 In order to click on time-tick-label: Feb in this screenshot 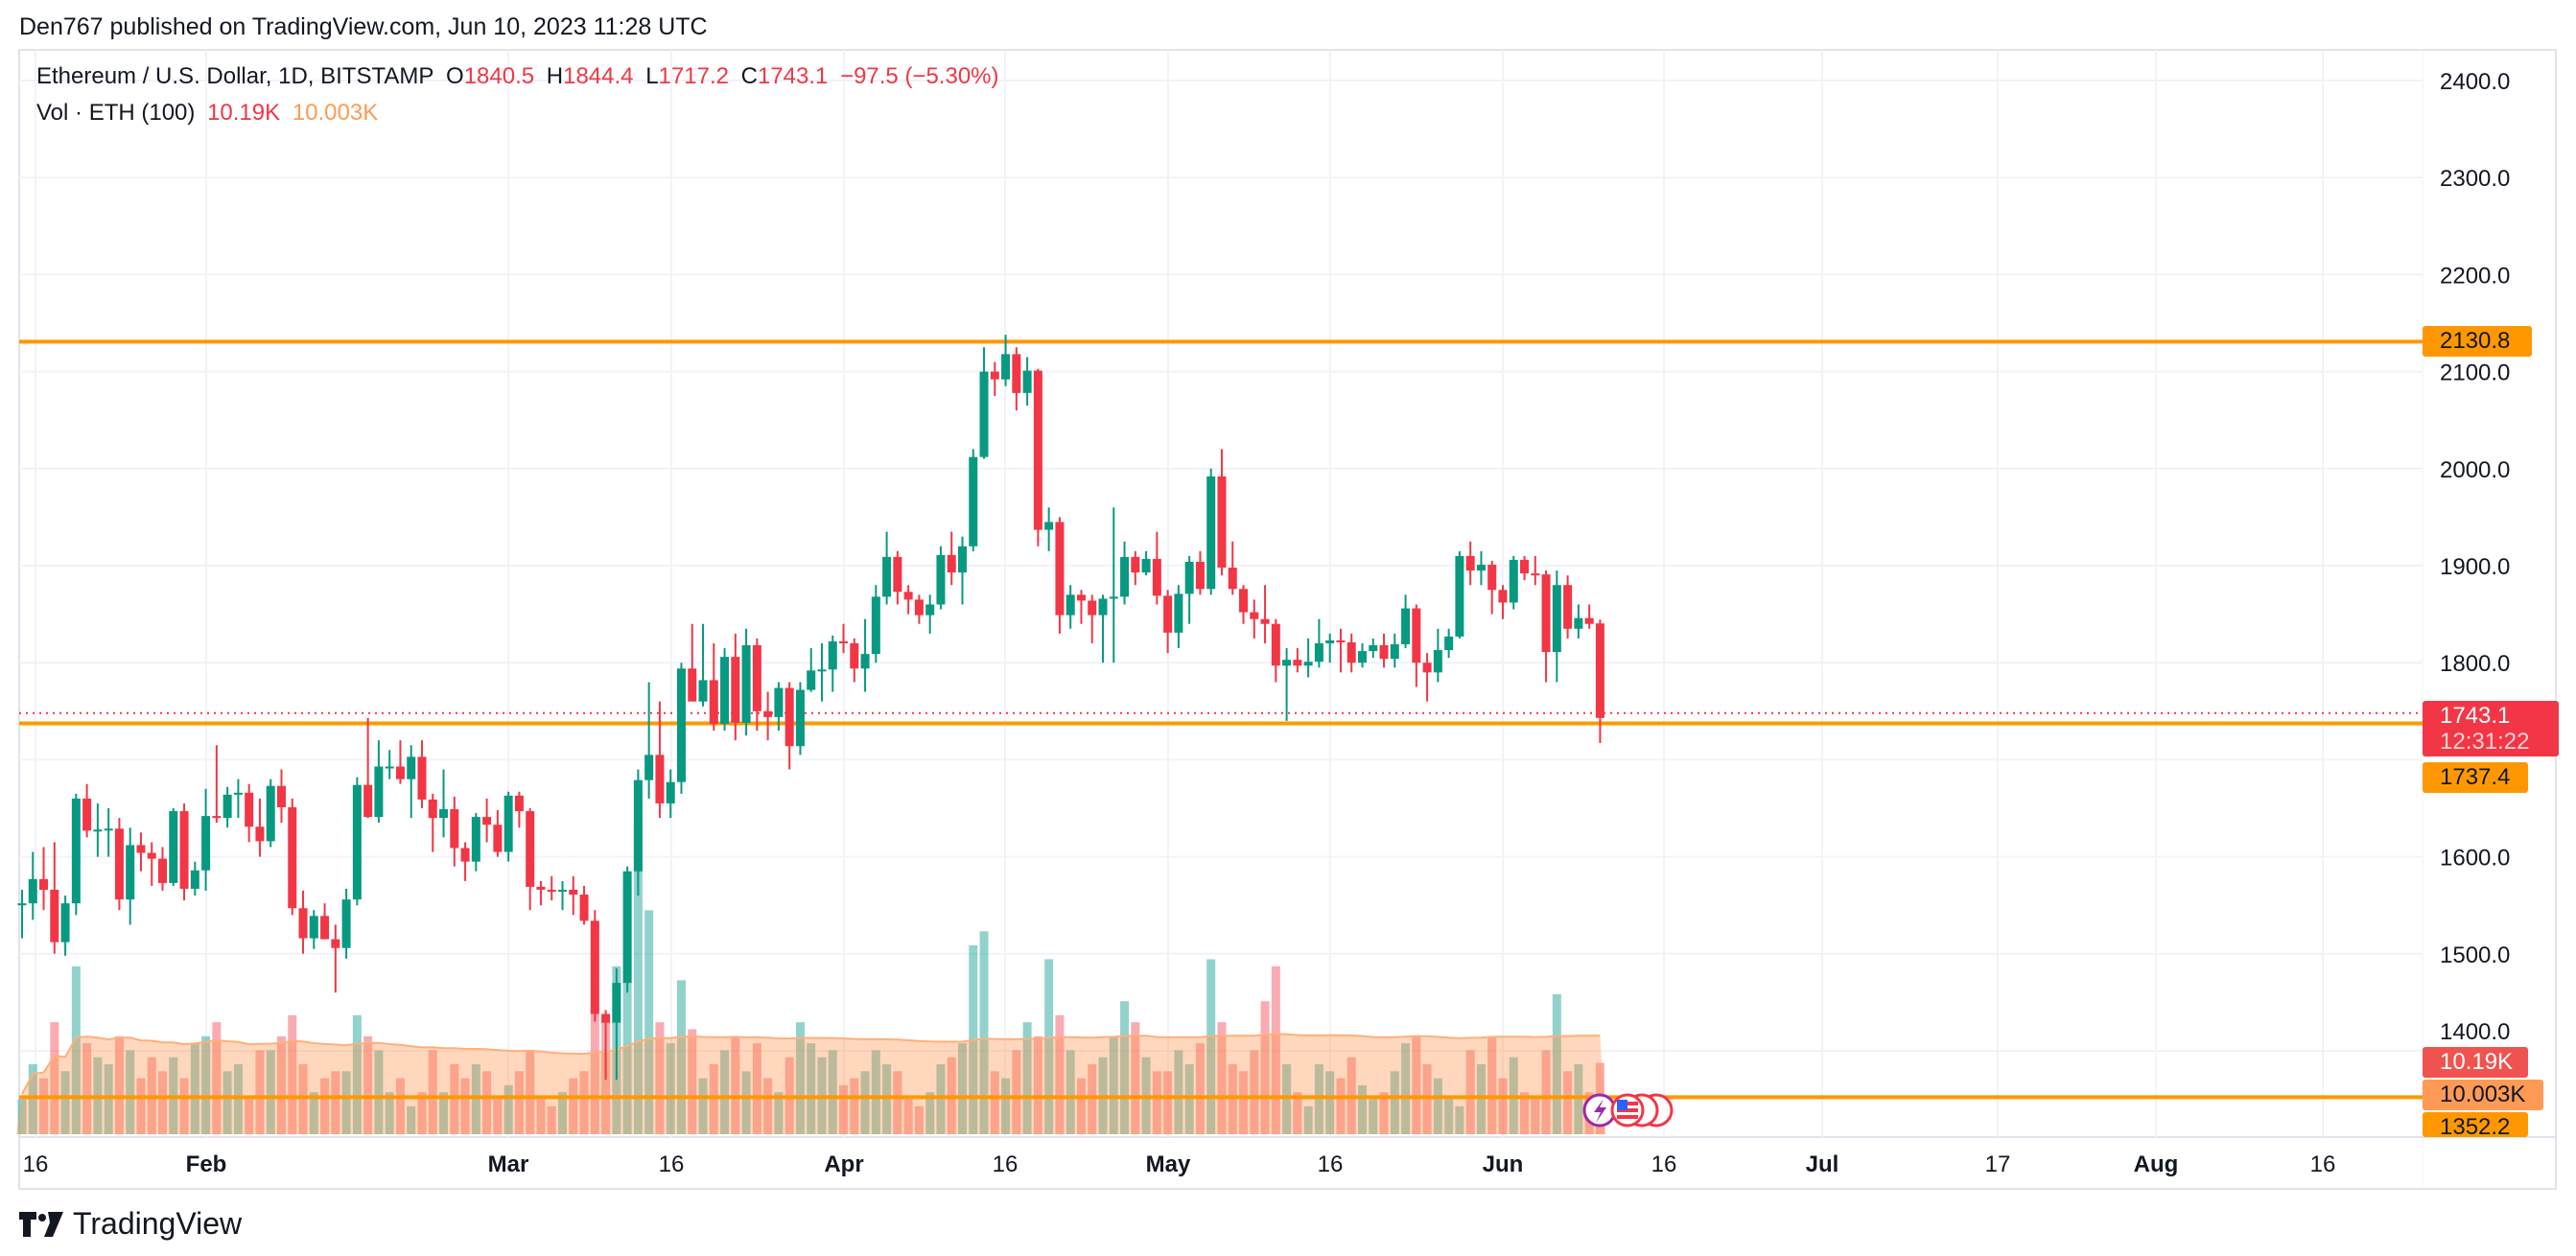, I will do `click(206, 1164)`.